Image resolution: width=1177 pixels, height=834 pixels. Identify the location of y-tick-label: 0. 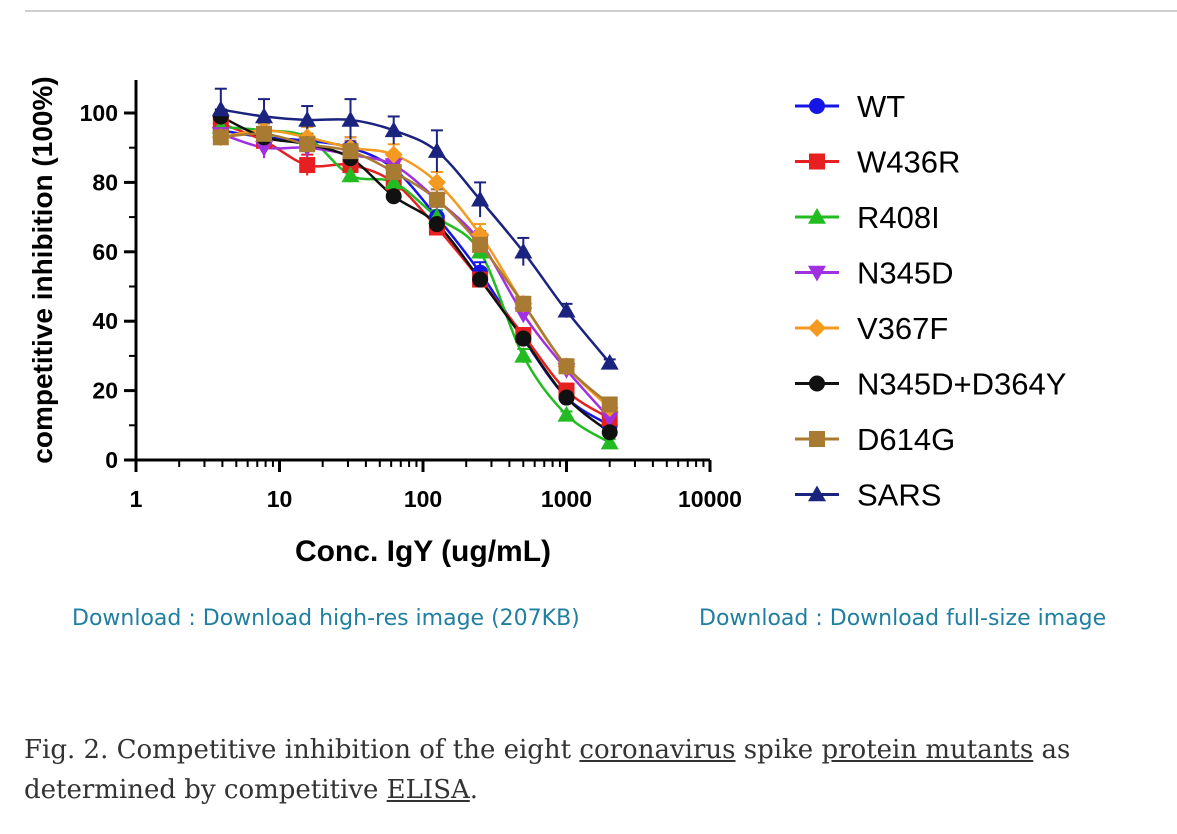
(111, 460).